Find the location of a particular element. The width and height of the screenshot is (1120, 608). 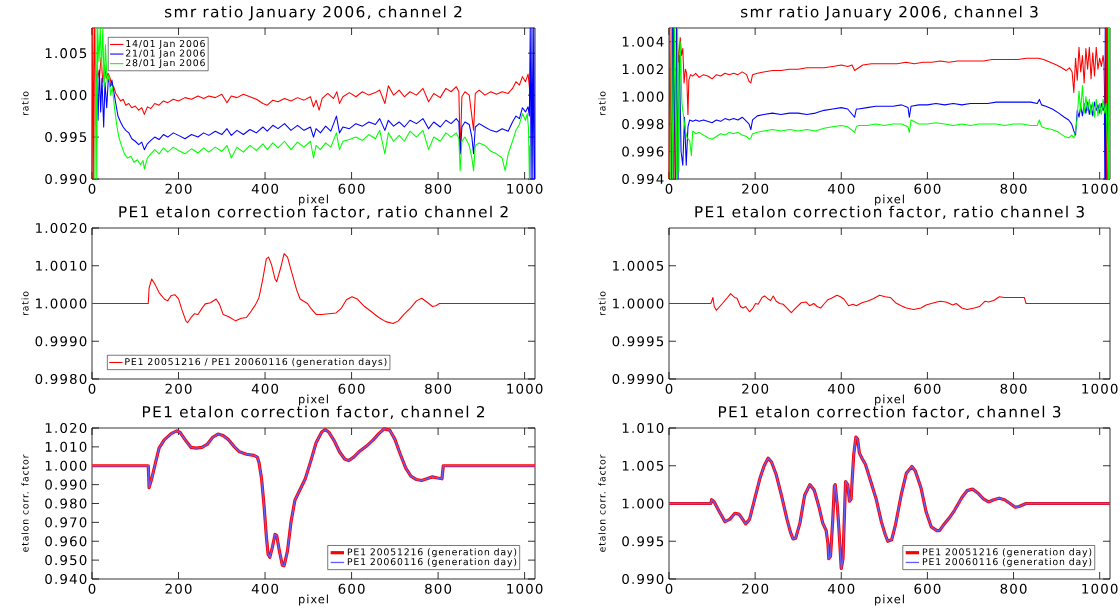

chart-title: smr ratio January 2006, channel 2 is located at coordinates (313, 13).